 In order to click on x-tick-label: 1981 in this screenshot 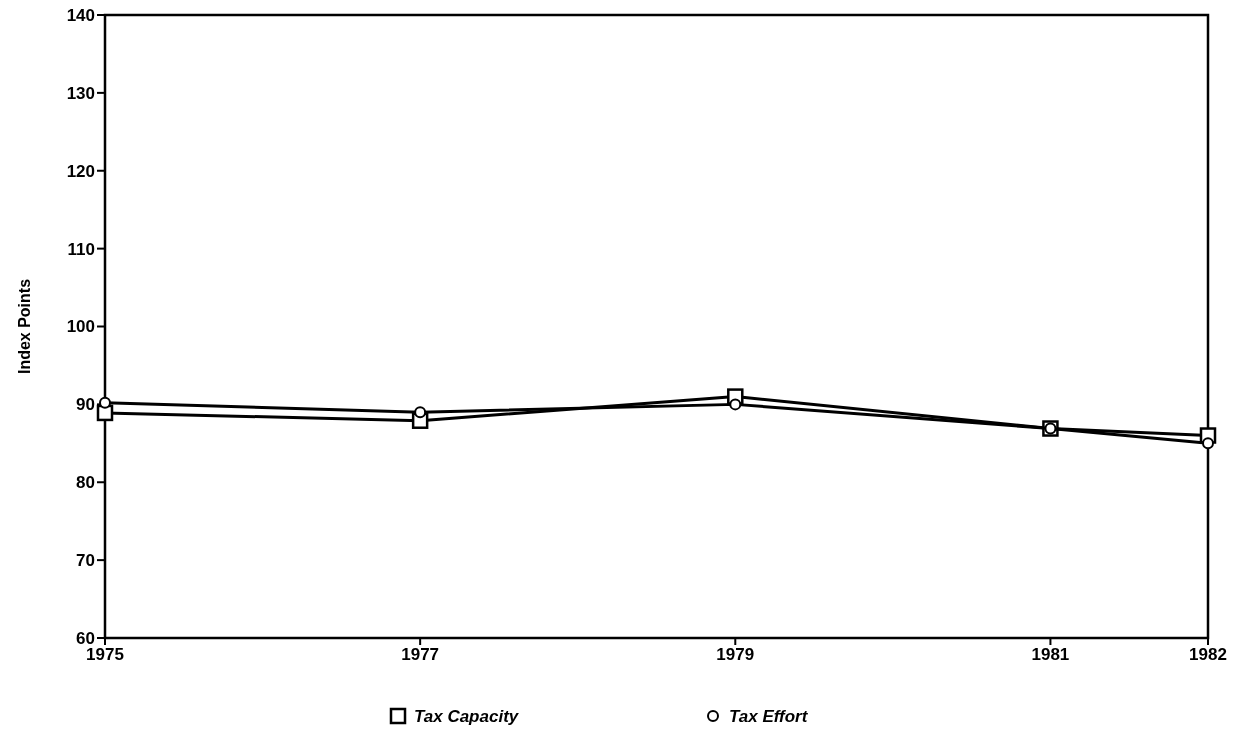, I will do `click(1050, 654)`.